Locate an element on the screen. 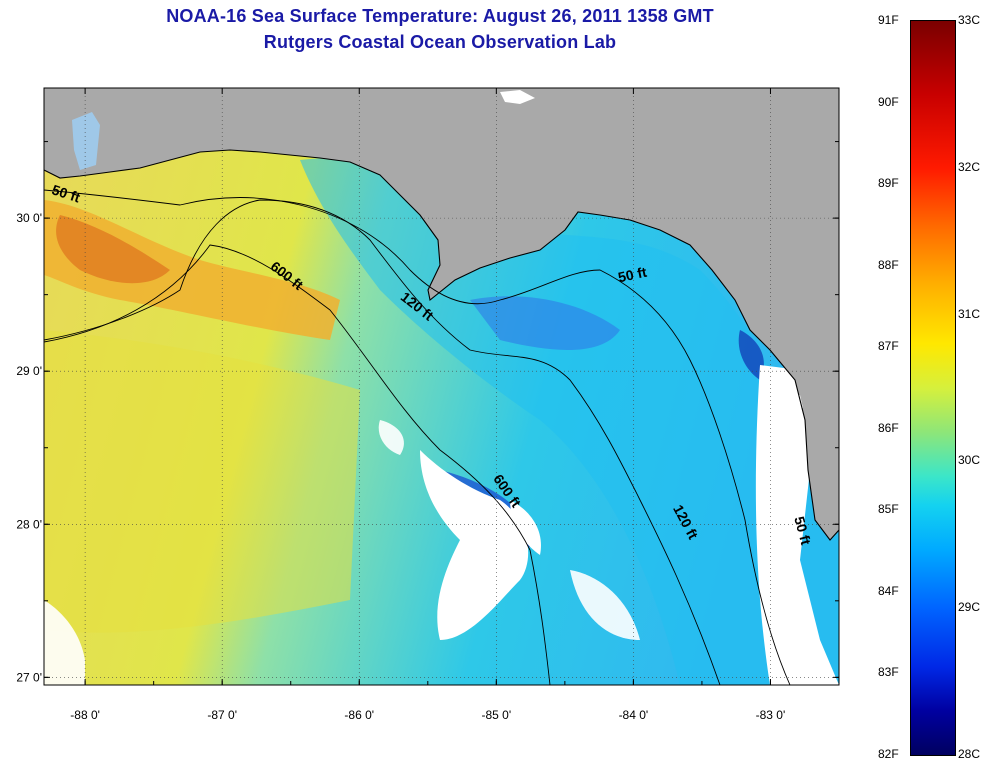  cloud-patch-west is located at coordinates (64, 642).